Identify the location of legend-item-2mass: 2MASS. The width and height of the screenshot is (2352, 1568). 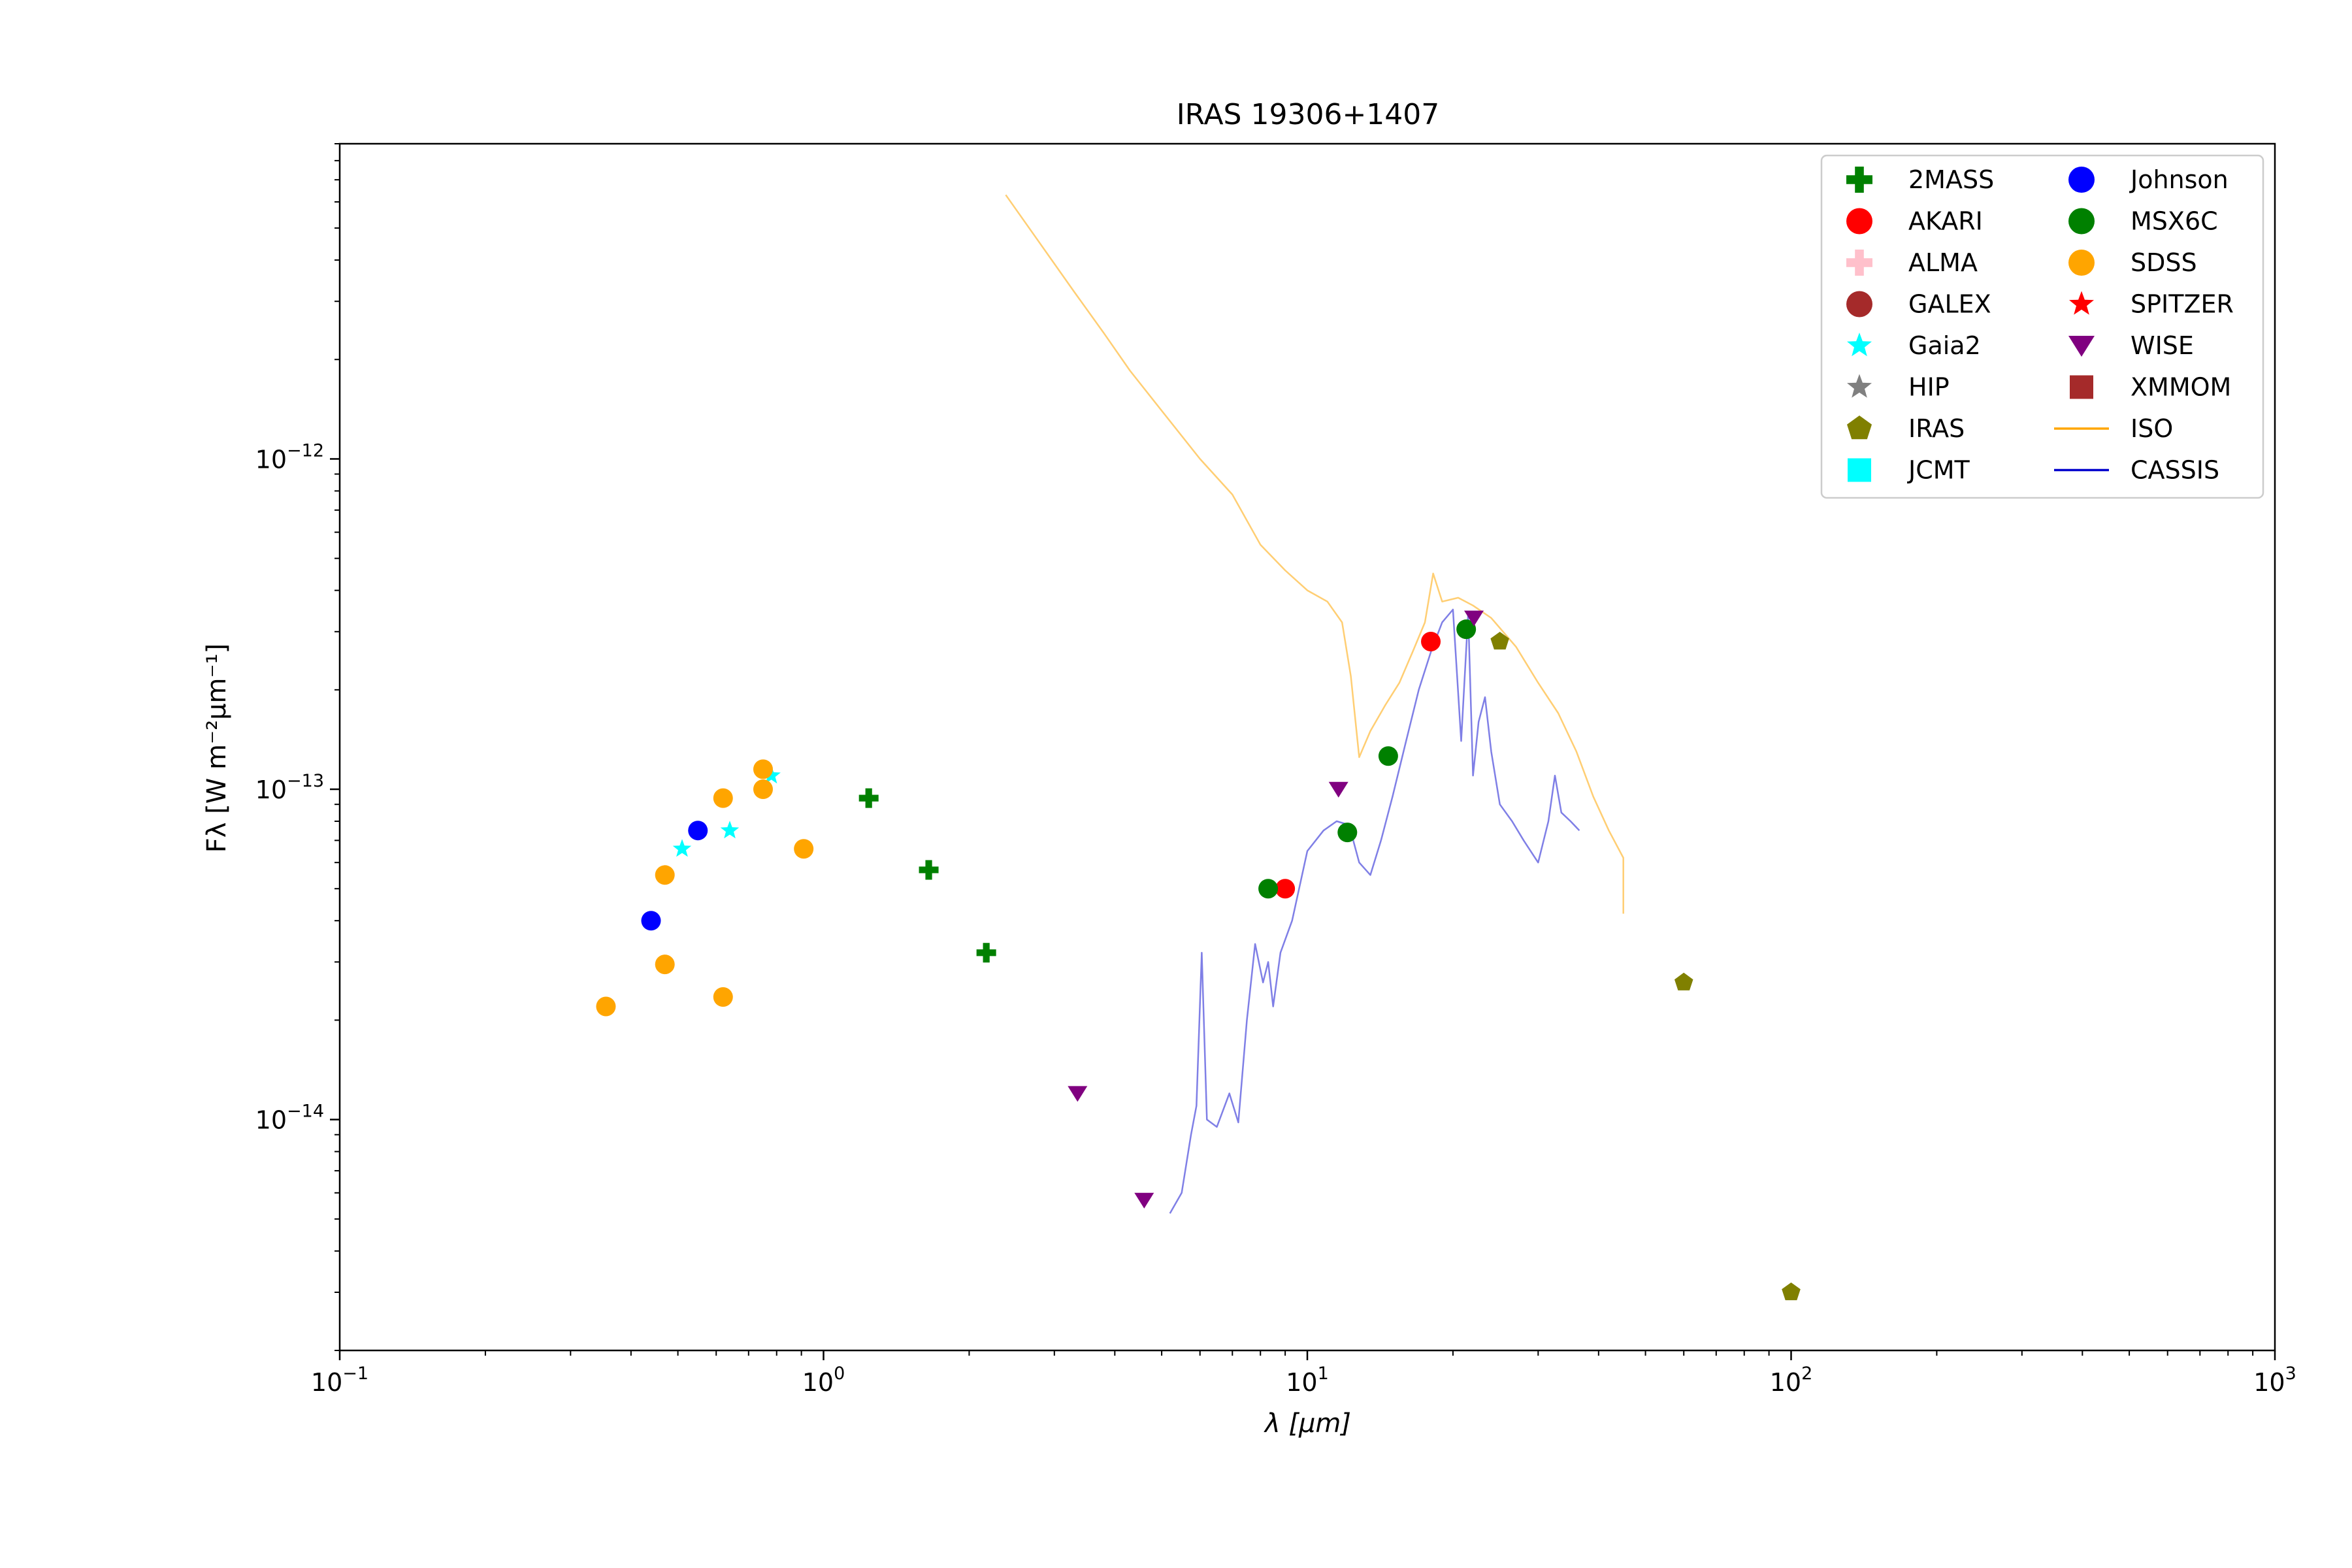
(1920, 179).